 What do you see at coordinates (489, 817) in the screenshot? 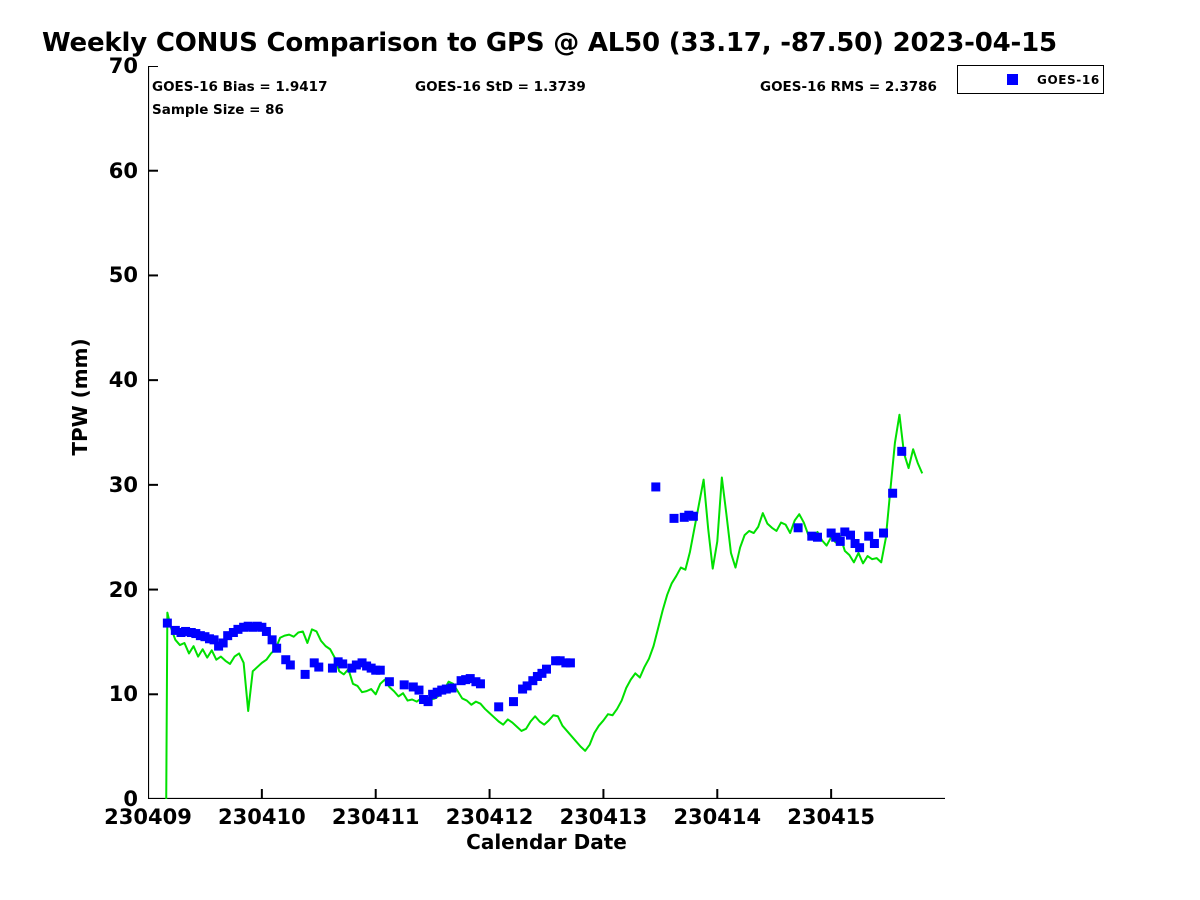
I see `x-tick-label: 230412` at bounding box center [489, 817].